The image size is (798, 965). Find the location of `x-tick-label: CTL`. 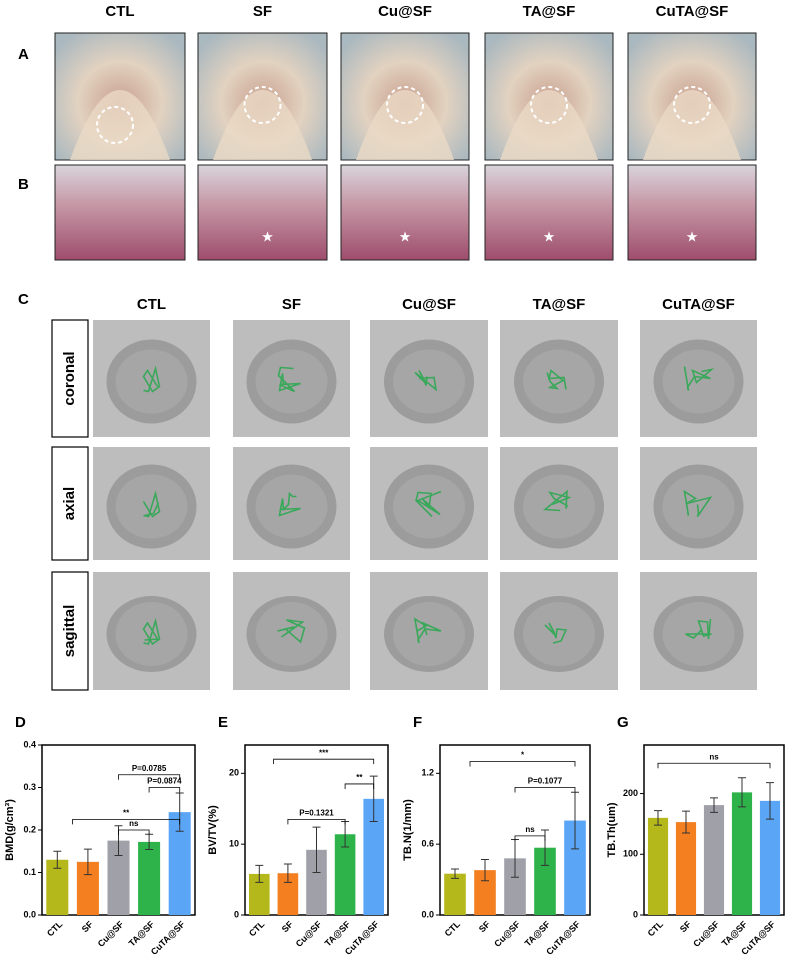

x-tick-label: CTL is located at coordinates (257, 929).